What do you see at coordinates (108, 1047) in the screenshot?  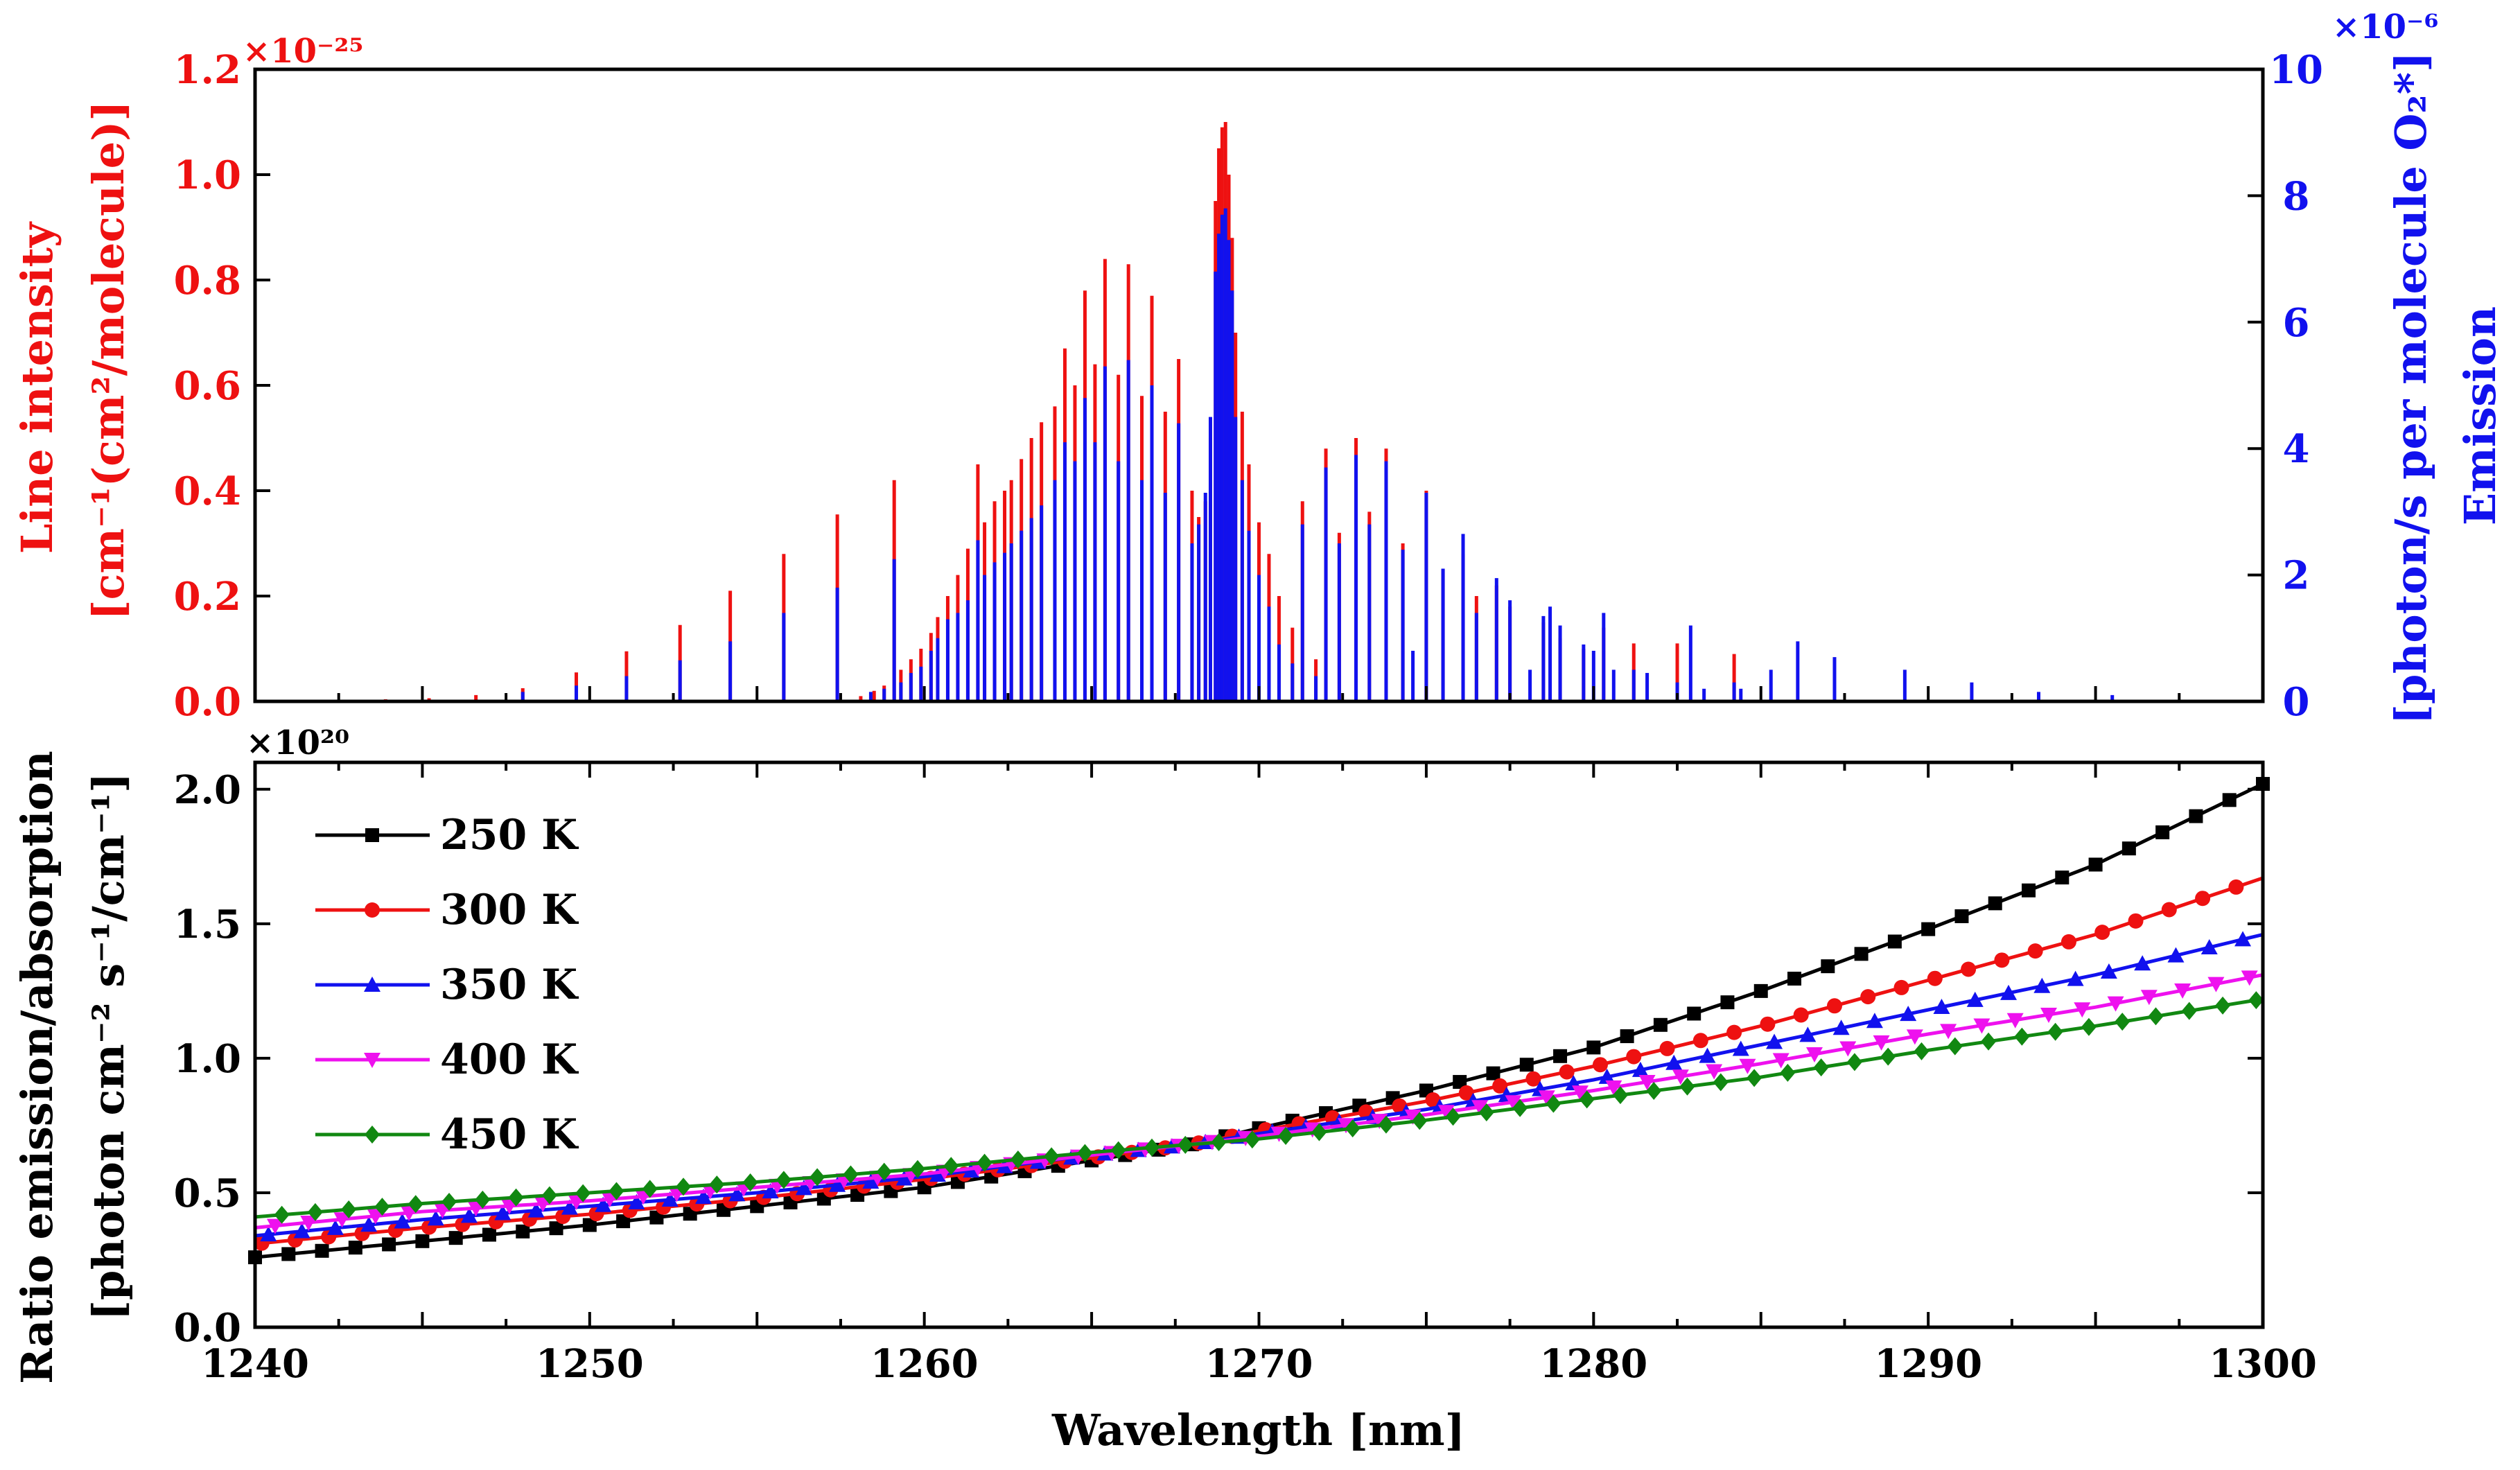 I see `bottom-y-axis-title-line2: [photon cm⁻² s⁻¹/cm⁻¹]` at bounding box center [108, 1047].